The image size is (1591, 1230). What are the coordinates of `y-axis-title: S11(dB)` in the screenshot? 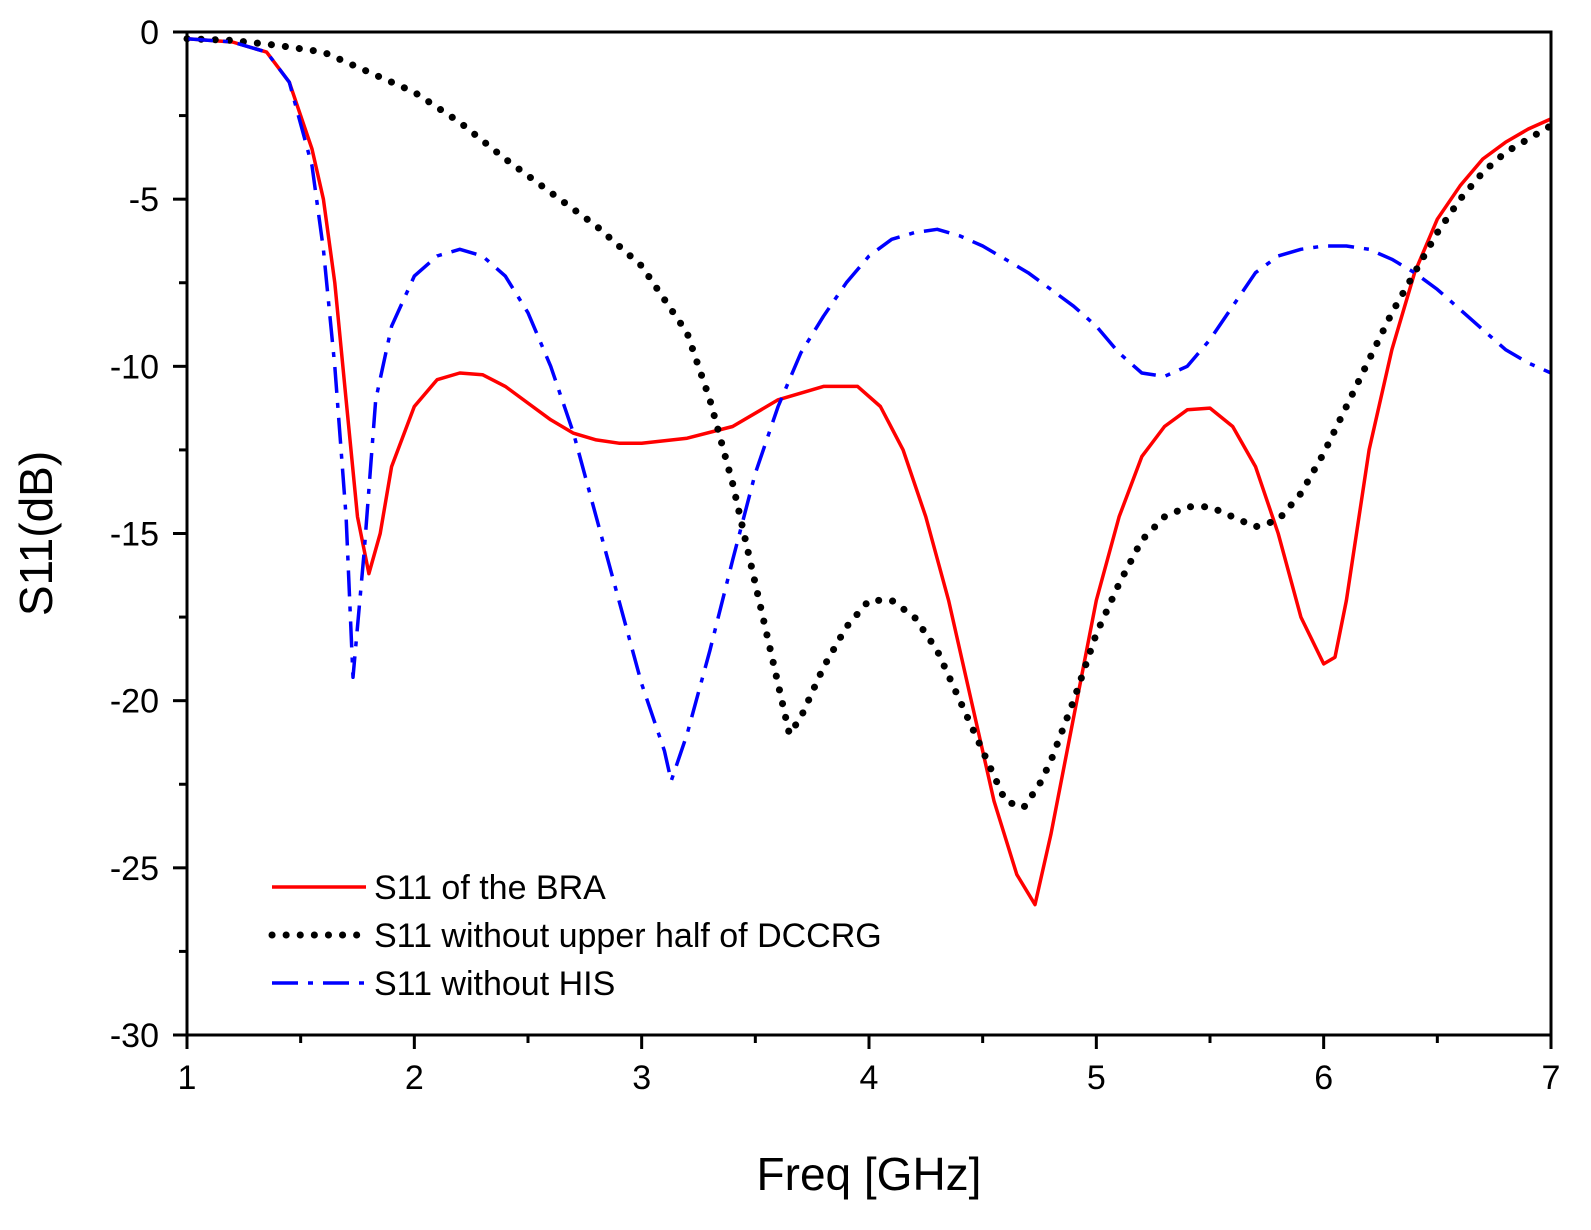 It's located at (36, 533).